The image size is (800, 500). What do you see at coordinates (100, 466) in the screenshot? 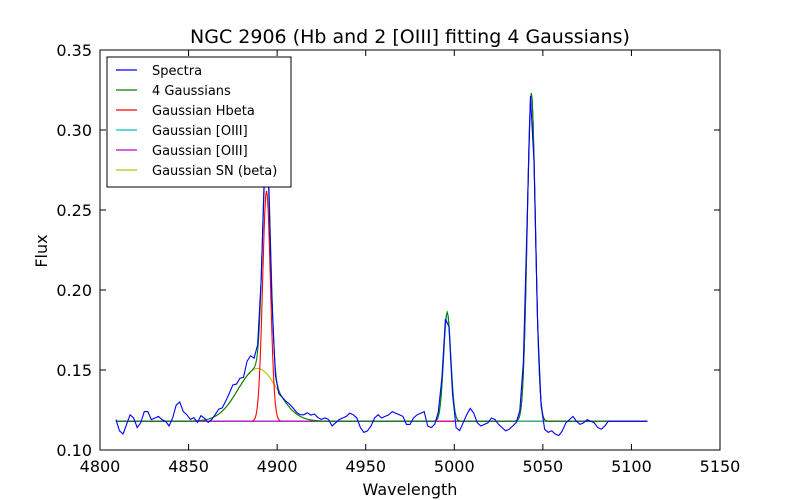
I see `x-tick-label: 4800` at bounding box center [100, 466].